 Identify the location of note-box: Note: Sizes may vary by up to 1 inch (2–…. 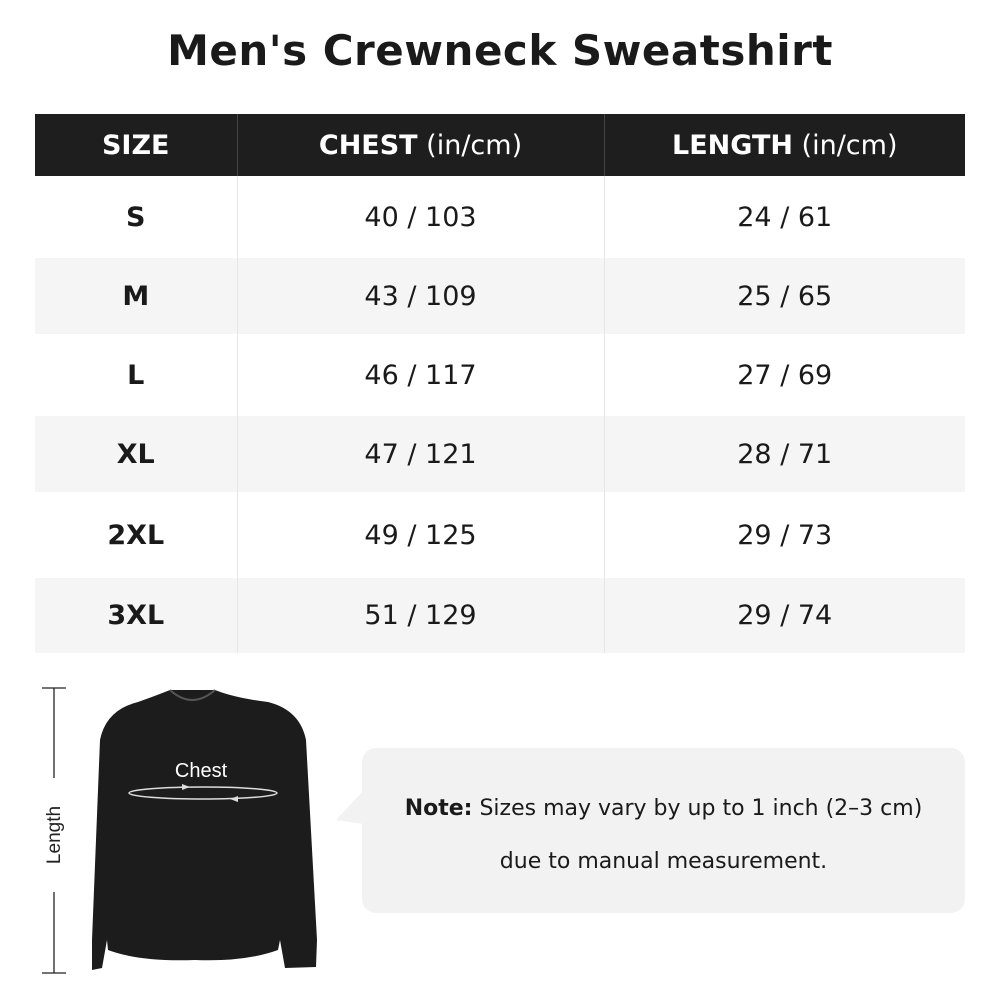
(650, 830).